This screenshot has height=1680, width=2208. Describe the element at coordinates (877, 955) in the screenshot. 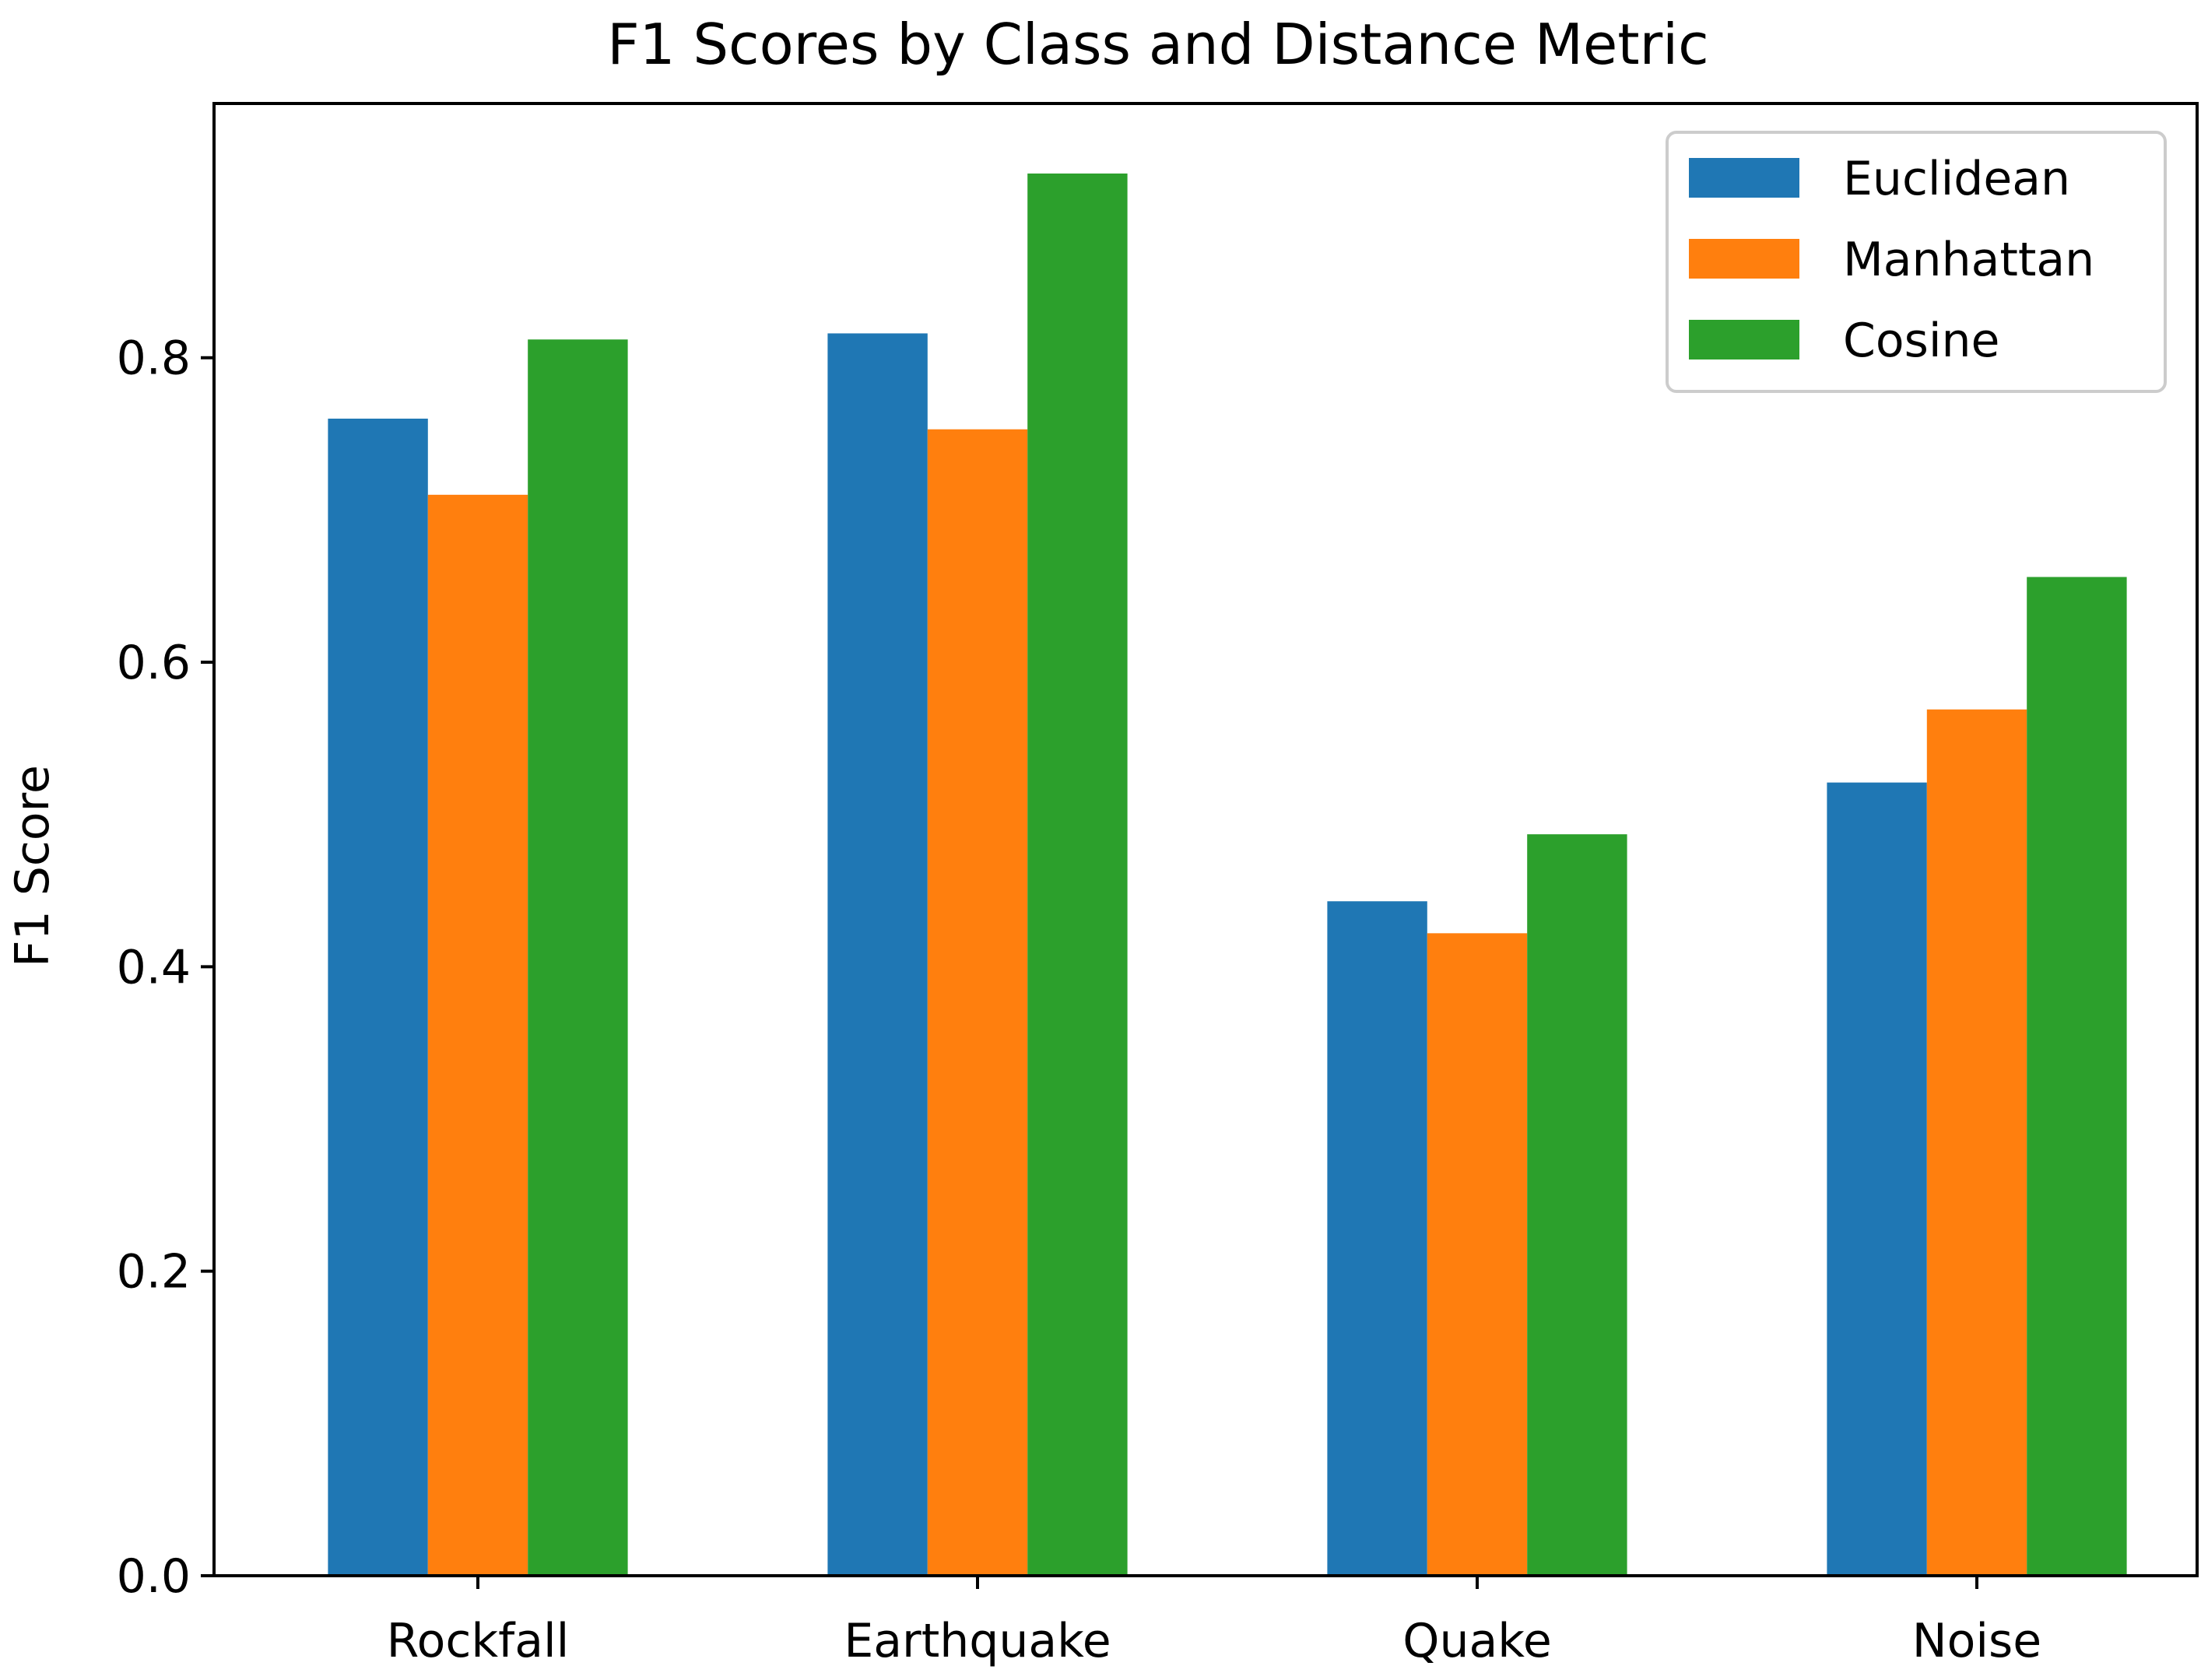

I see `bar-earthquake-euclidean` at that location.